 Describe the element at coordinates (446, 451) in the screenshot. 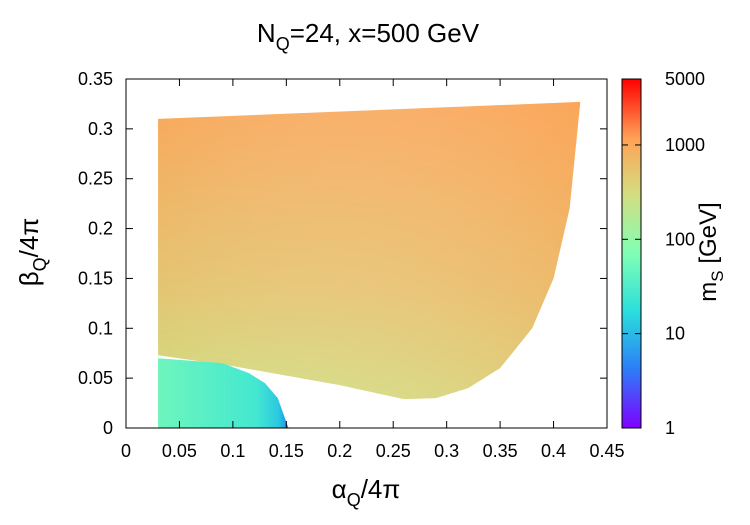

I see `x-tick-label: 0.3` at that location.